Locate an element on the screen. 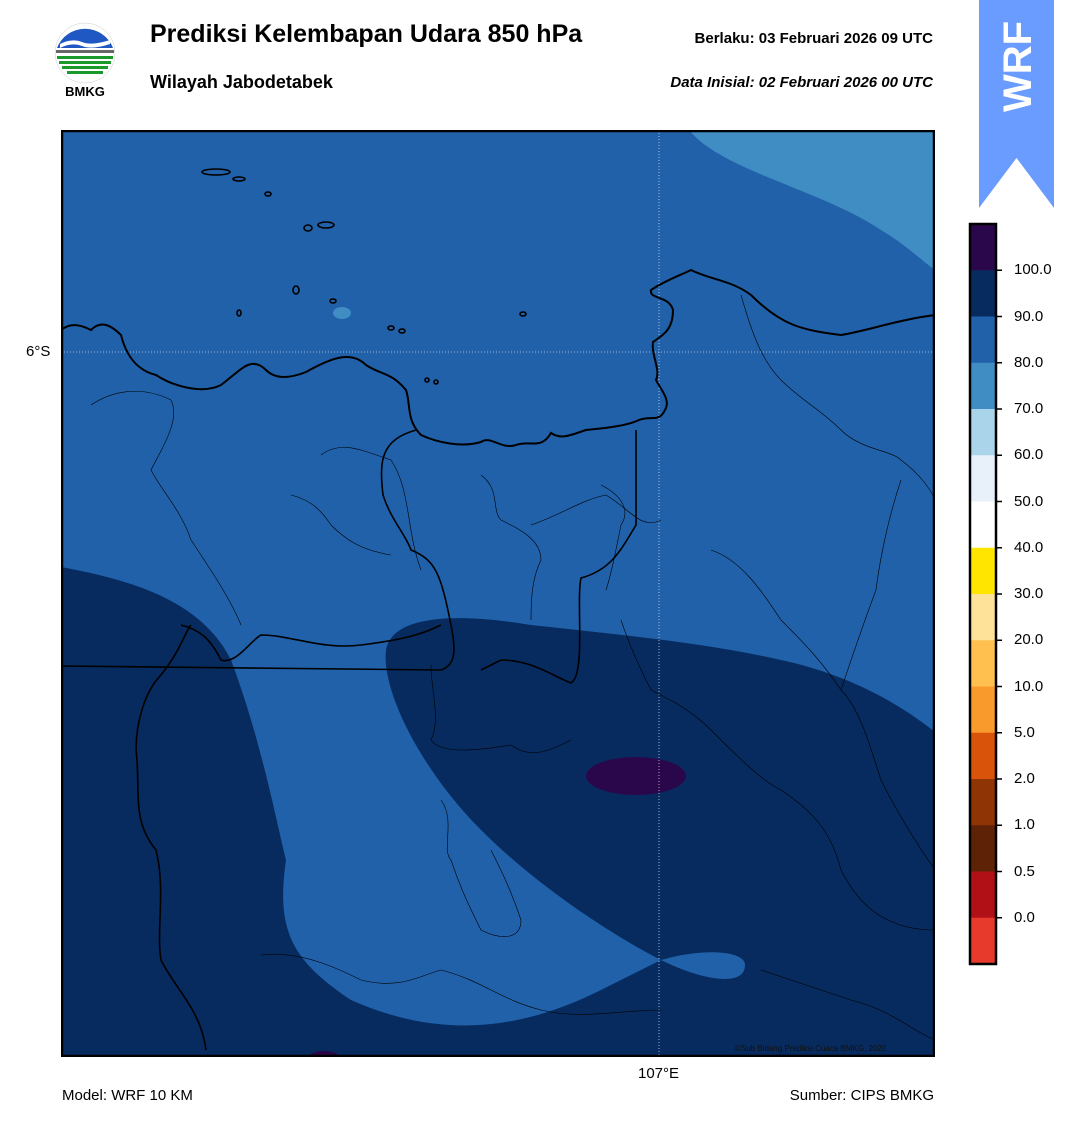 The image size is (1081, 1128). province-border-west is located at coordinates (171, 862).